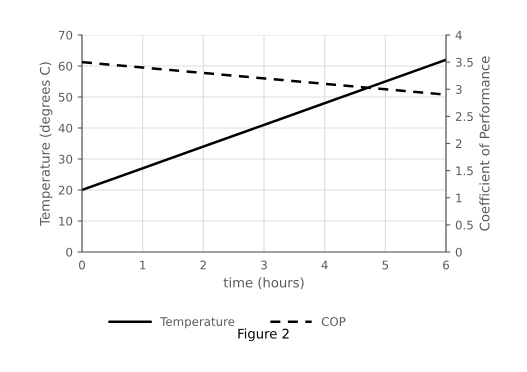 Image resolution: width=527 pixels, height=372 pixels. Describe the element at coordinates (459, 143) in the screenshot. I see `y2-tick-label: 2` at that location.